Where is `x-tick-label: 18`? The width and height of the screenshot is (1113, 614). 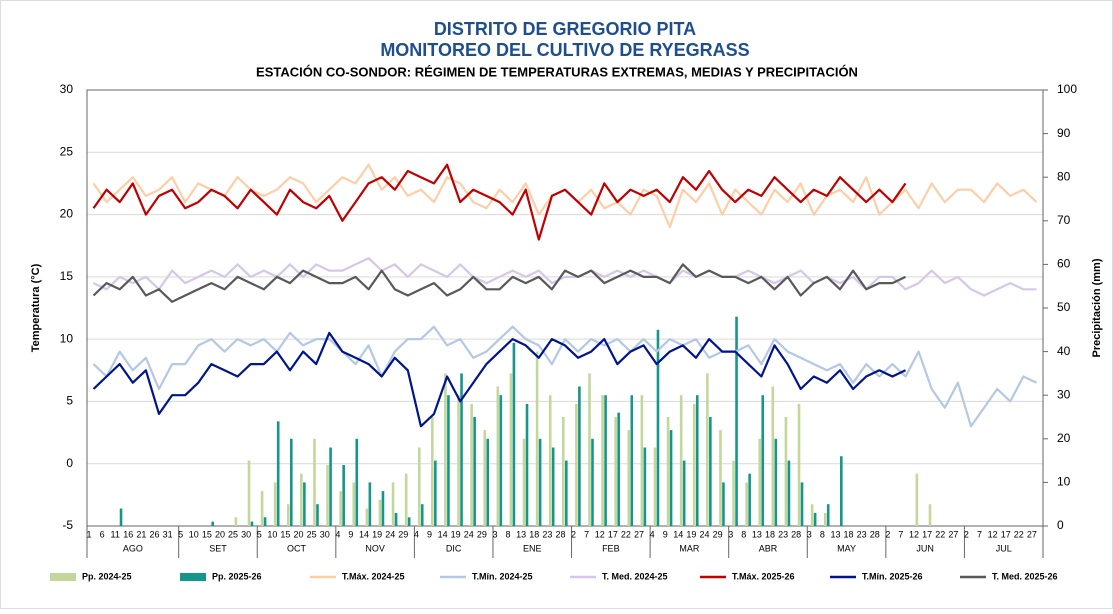
x-tick-label: 18 is located at coordinates (534, 534).